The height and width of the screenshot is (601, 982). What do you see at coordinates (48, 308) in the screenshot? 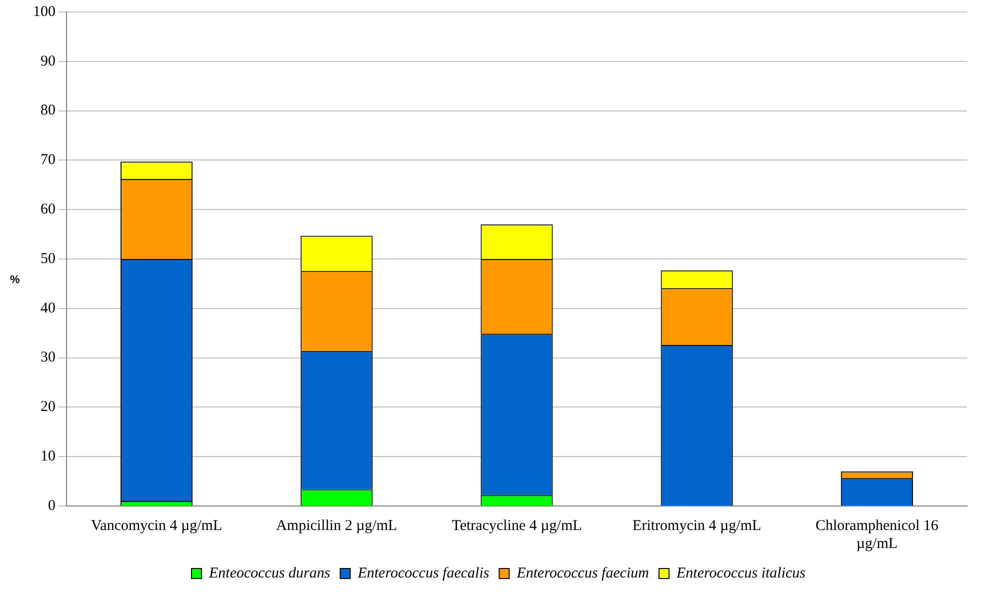
I see `y-tick-label: 40` at bounding box center [48, 308].